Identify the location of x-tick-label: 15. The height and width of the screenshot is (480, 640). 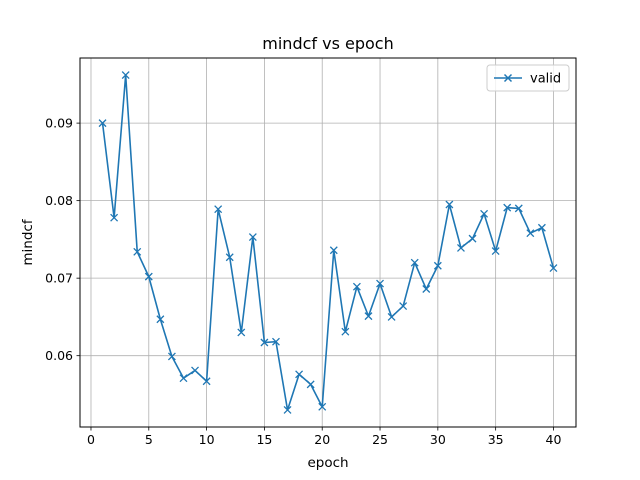
(264, 439).